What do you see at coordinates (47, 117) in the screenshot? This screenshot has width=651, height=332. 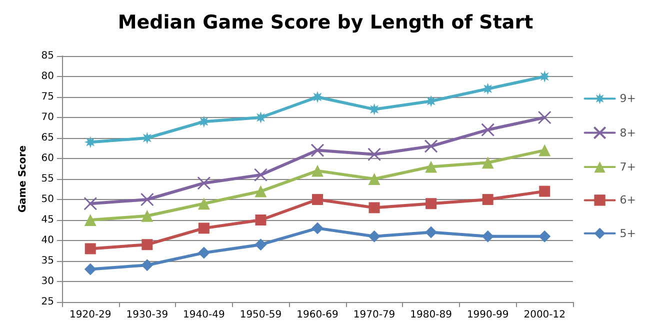 I see `y-tick-label: 70` at bounding box center [47, 117].